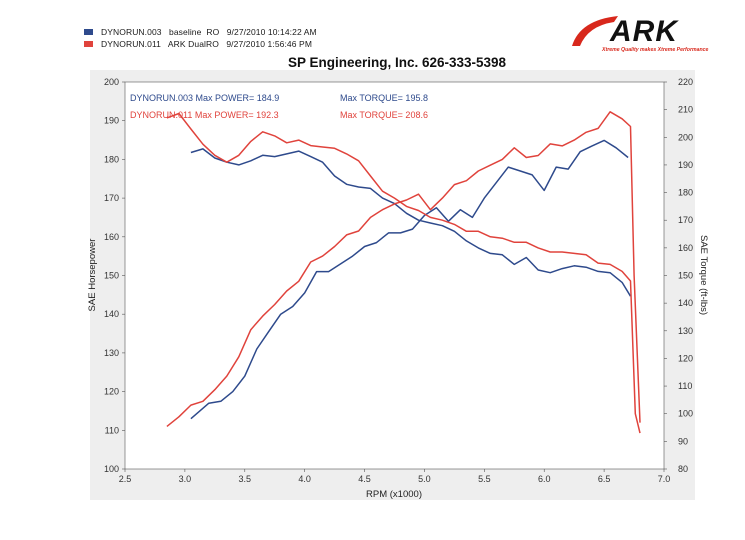 The height and width of the screenshot is (540, 745). I want to click on y2-tick-label: 120, so click(685, 358).